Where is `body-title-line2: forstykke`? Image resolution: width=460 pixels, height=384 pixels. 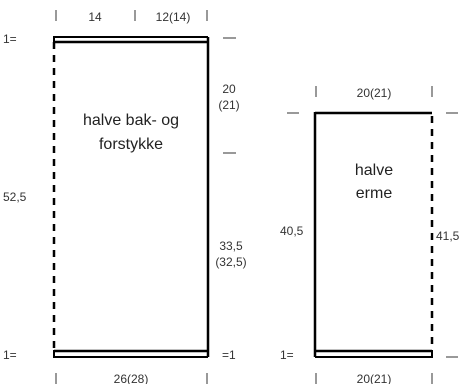 body-title-line2: forstykke is located at coordinates (131, 144).